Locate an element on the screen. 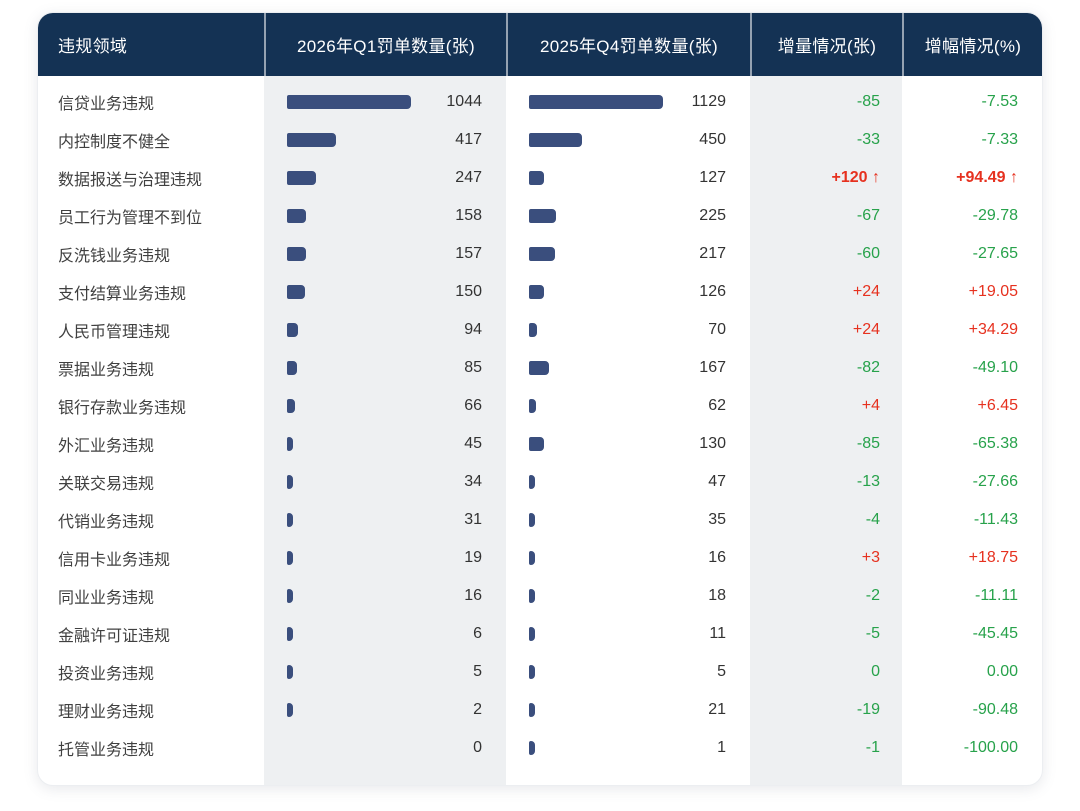 This screenshot has height=811, width=1080. q1-cell: 247 is located at coordinates (385, 178).